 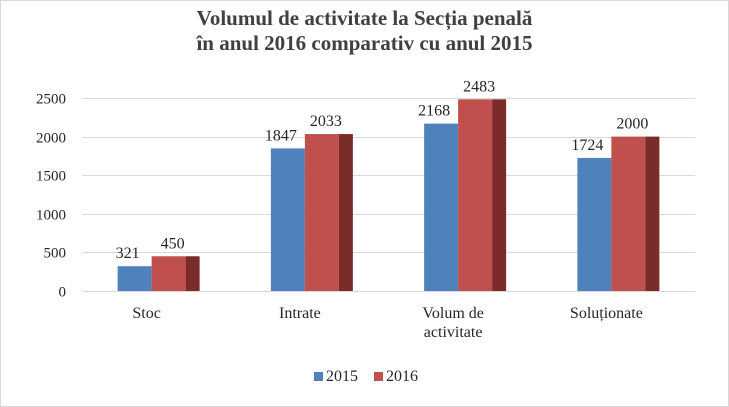 What do you see at coordinates (364, 43) in the screenshot?
I see `chart-title-line-2: în anul 2016 comparativ cu anul 2015` at bounding box center [364, 43].